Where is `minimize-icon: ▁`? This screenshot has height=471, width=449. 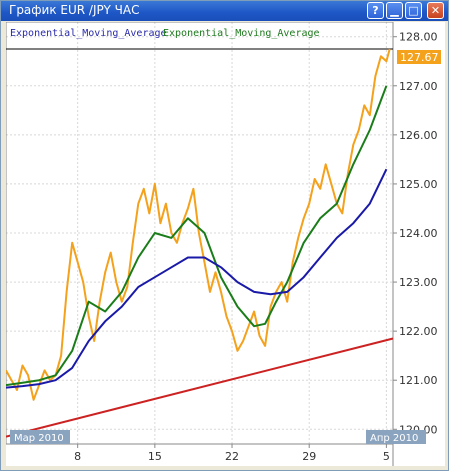
minimize-icon: ▁ is located at coordinates (394, 10).